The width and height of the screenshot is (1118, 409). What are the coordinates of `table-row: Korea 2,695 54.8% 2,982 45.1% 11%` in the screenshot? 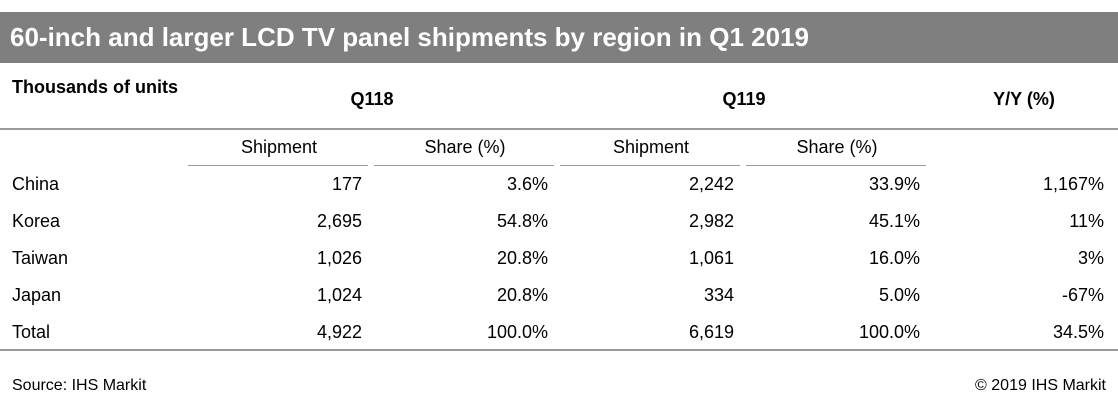 It's located at (559, 221).